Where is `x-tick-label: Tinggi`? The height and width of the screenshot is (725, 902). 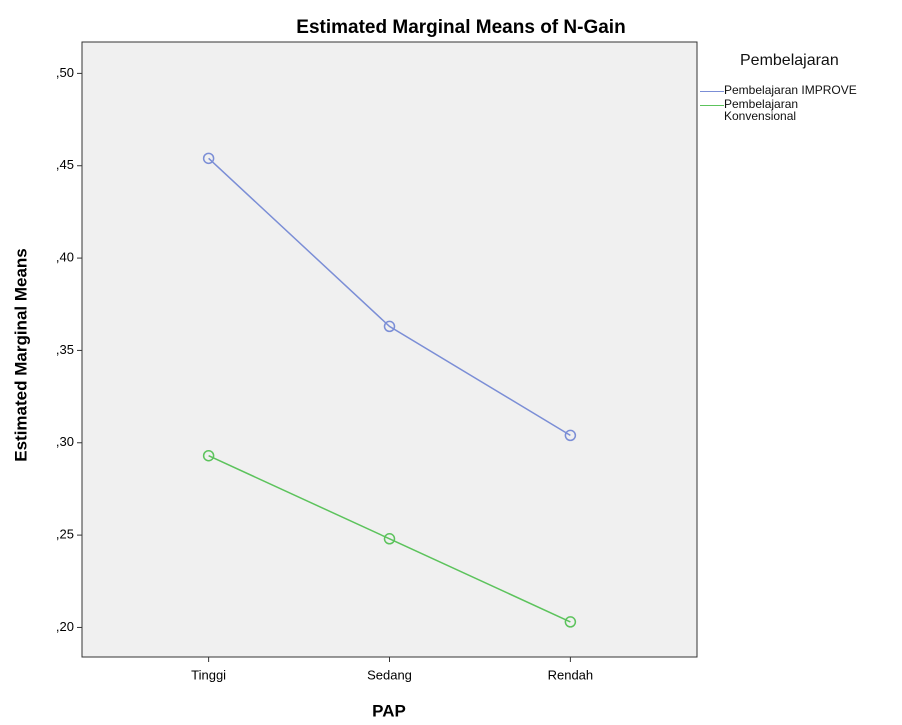
x-tick-label: Tinggi is located at coordinates (208, 674).